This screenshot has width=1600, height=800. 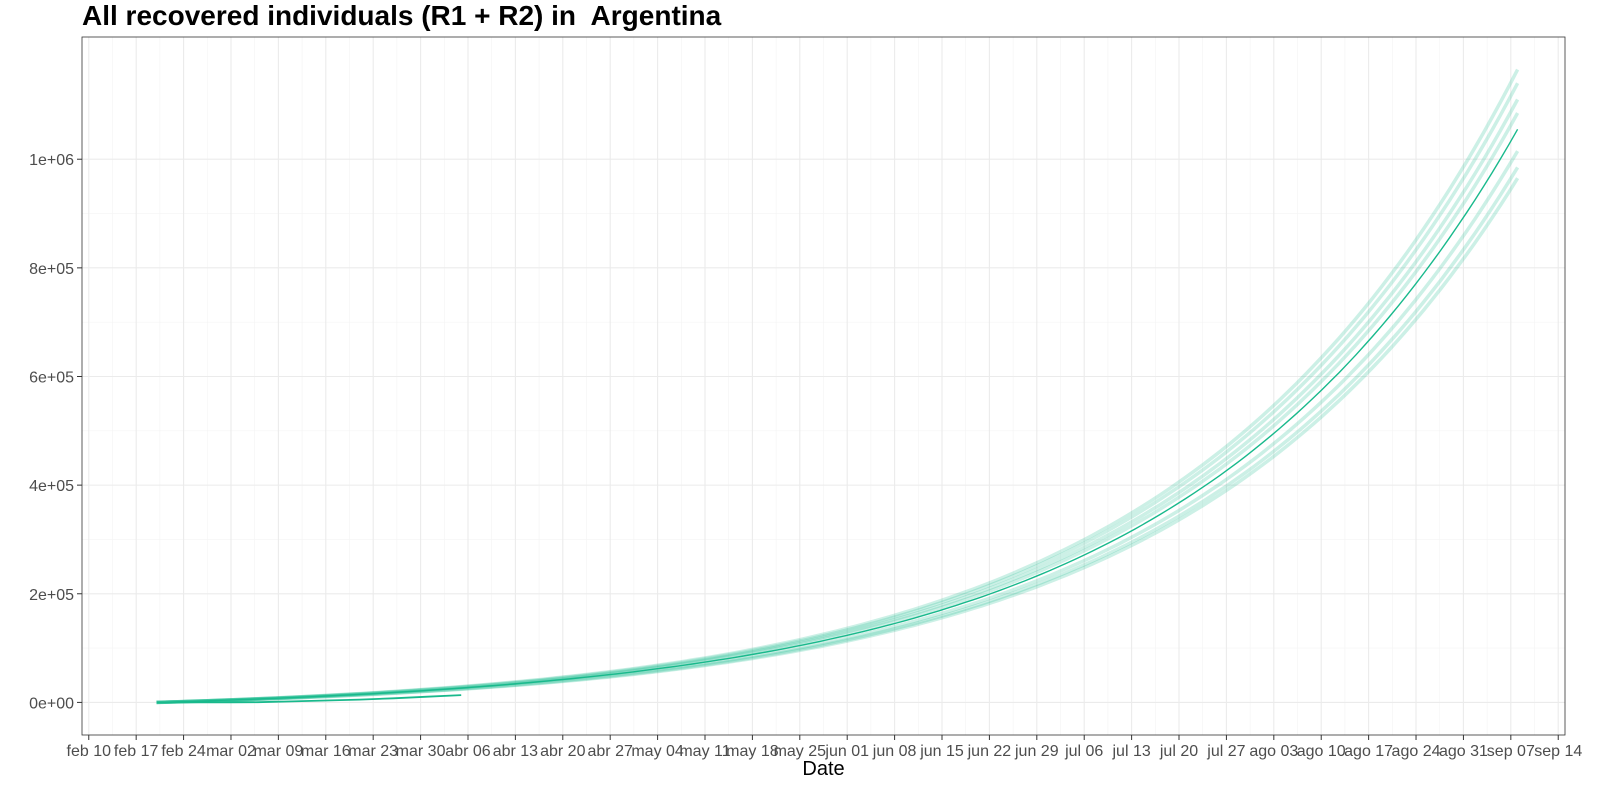 What do you see at coordinates (51, 486) in the screenshot?
I see `y-tick-label: 4e+05` at bounding box center [51, 486].